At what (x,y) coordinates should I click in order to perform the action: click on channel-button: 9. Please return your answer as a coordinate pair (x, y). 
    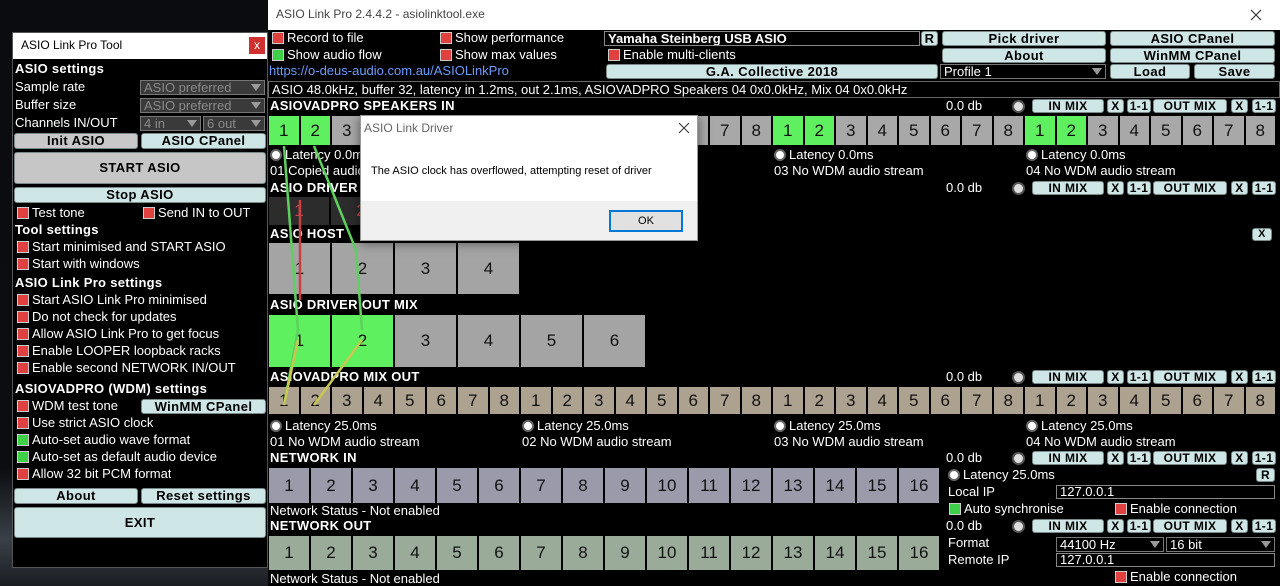
    Looking at the image, I should click on (625, 553).